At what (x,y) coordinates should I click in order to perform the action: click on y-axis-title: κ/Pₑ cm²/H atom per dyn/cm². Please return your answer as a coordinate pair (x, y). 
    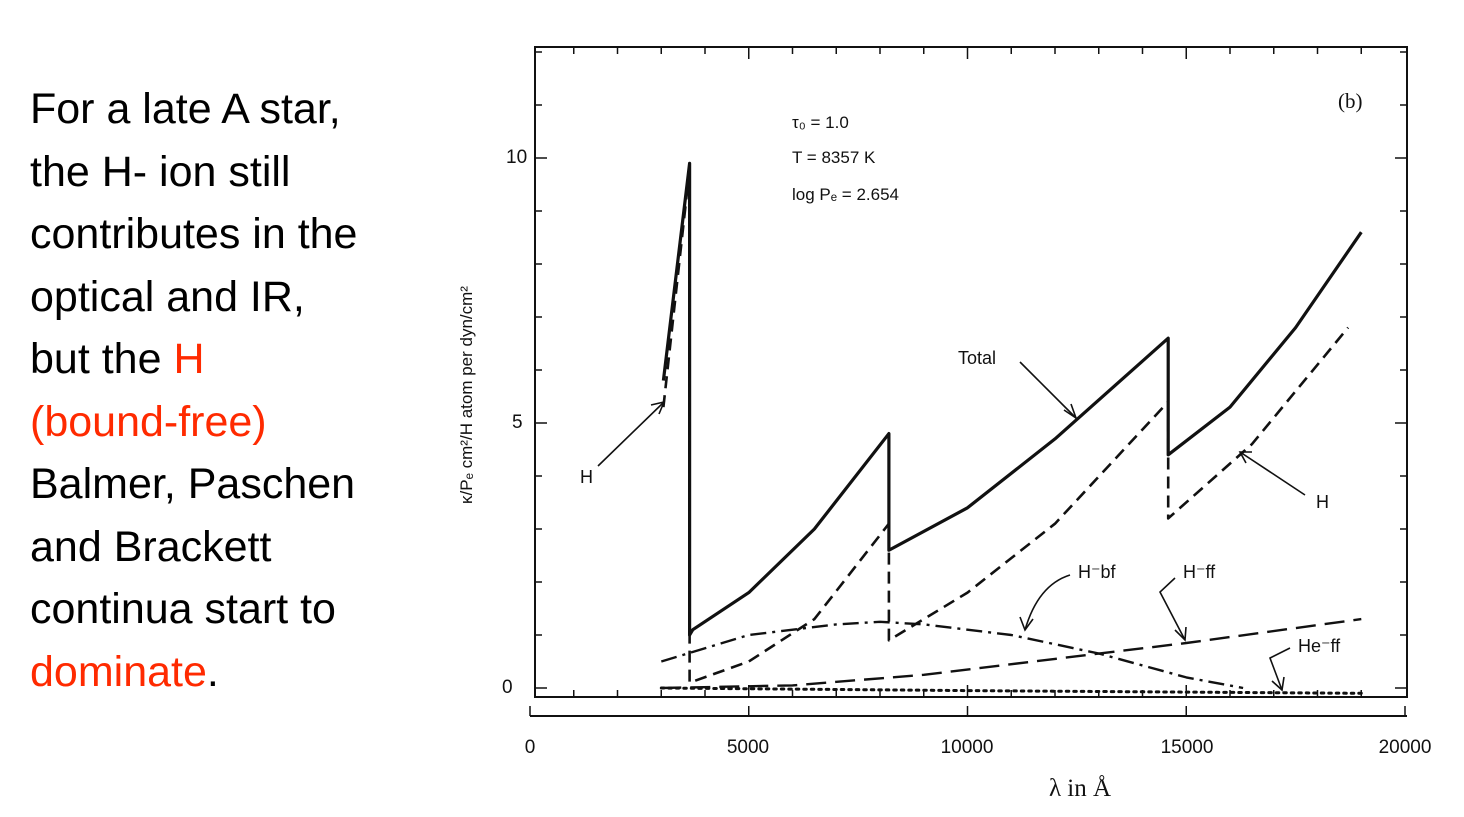
    Looking at the image, I should click on (466, 395).